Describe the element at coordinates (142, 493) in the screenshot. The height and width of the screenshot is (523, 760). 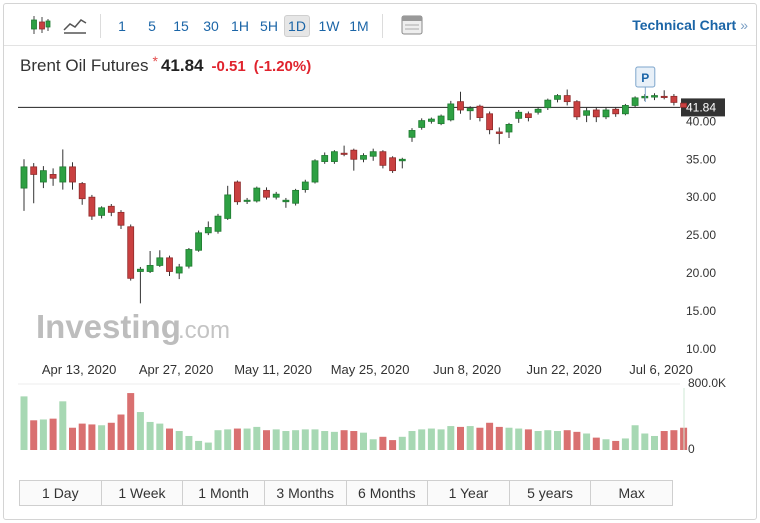
I see `range-1-week: 1 Week` at that location.